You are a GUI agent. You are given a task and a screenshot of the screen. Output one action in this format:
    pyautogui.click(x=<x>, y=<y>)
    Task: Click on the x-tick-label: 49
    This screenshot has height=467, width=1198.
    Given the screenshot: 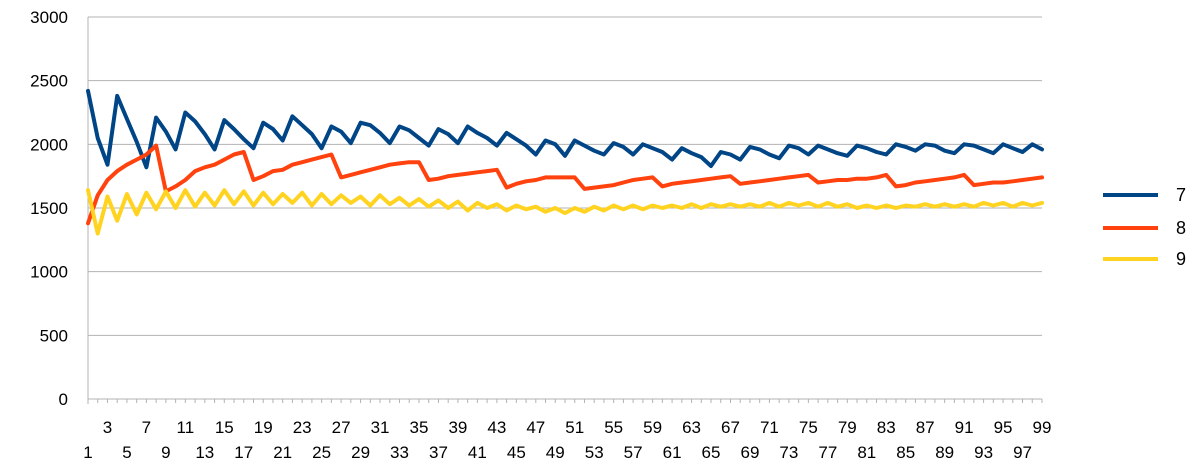 What is the action you would take?
    pyautogui.click(x=555, y=452)
    